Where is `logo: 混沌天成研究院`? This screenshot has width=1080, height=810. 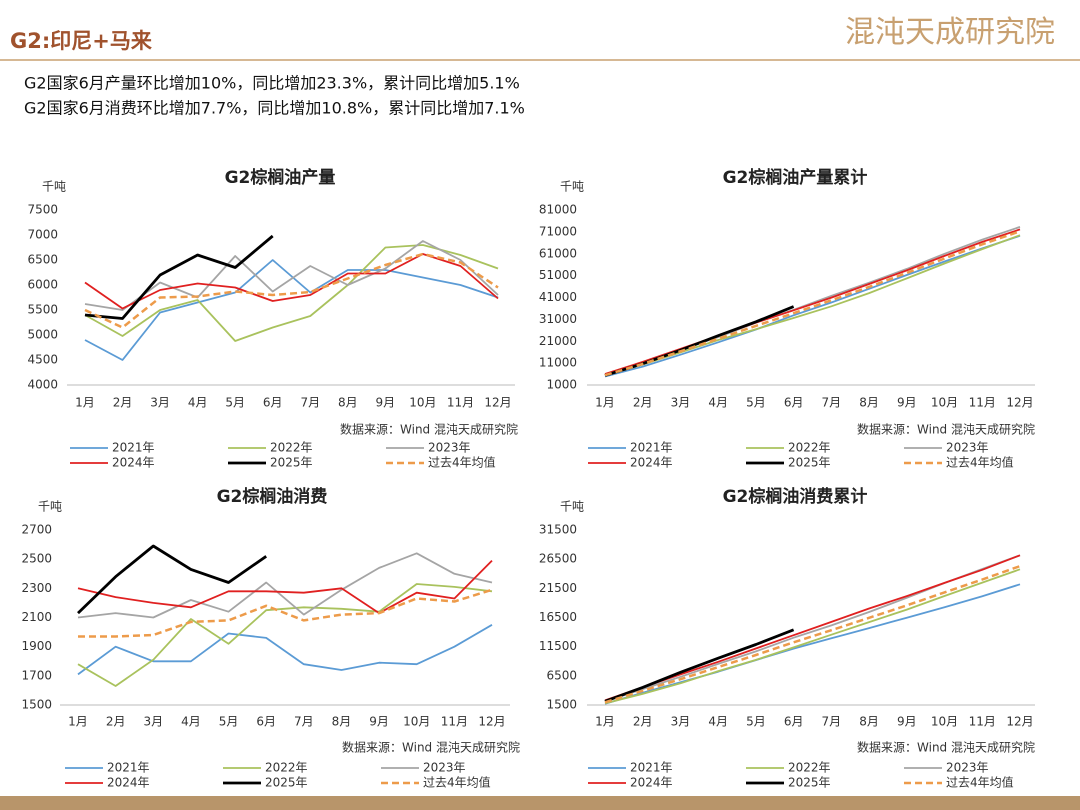
logo: 混沌天成研究院 is located at coordinates (950, 32).